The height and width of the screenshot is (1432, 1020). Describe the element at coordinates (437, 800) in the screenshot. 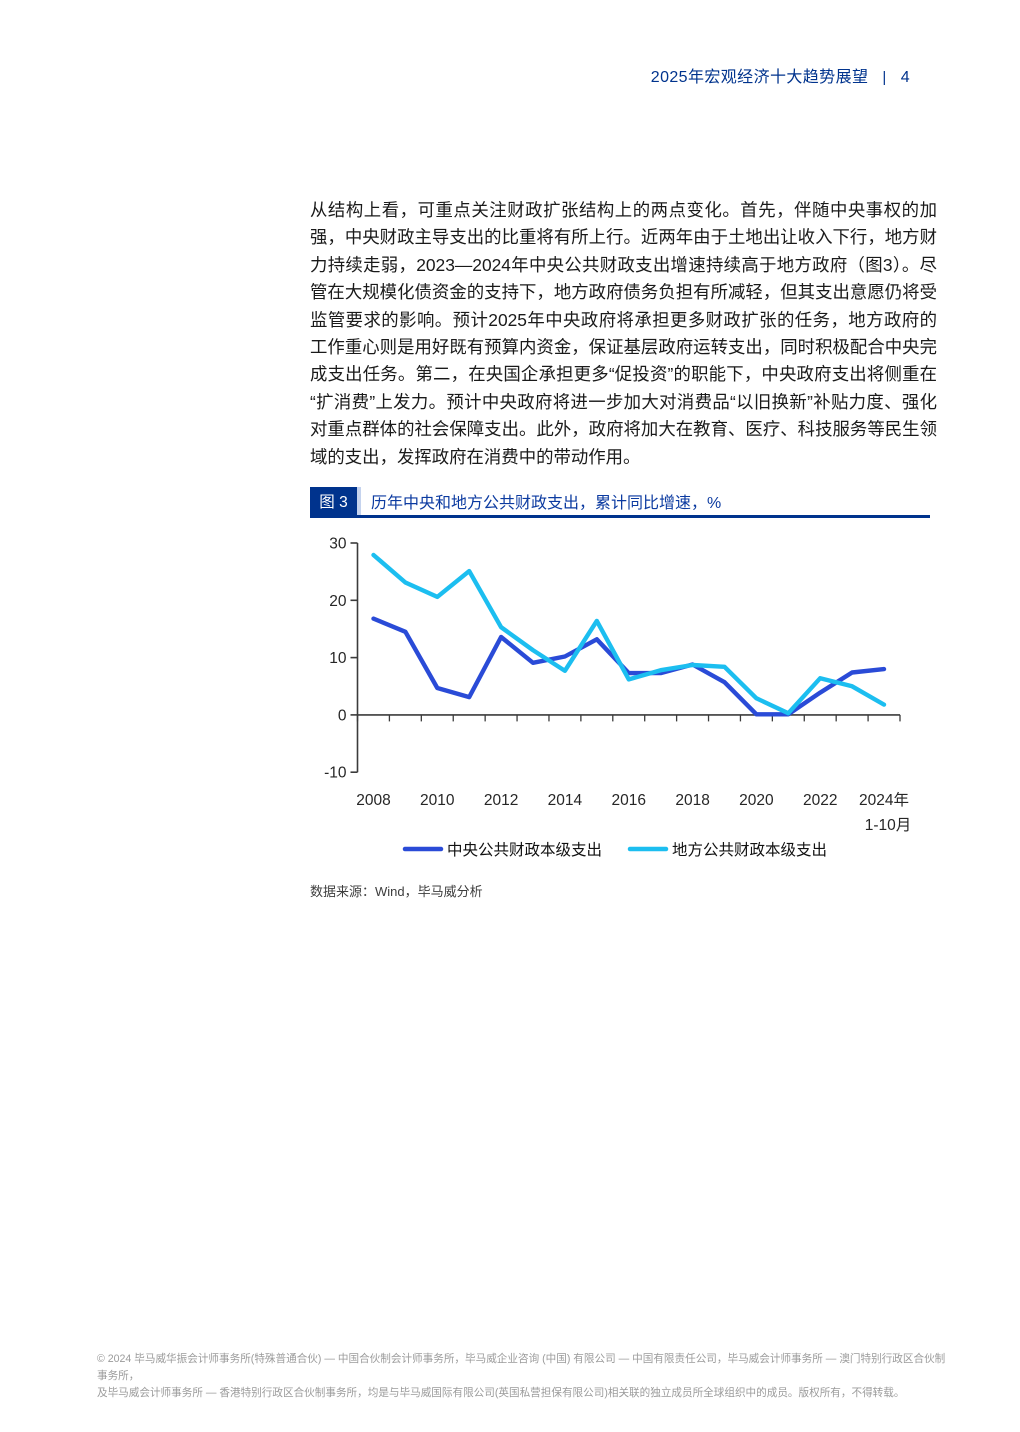

I see `x-axis-tick-label: 2010` at that location.